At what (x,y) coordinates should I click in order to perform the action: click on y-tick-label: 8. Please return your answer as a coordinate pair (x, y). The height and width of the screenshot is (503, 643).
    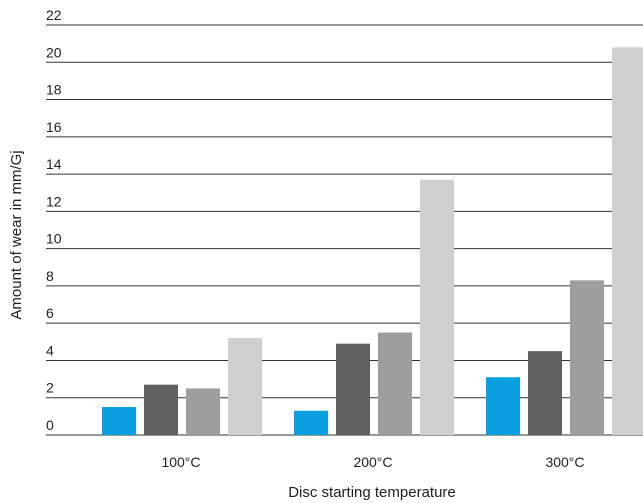
    Looking at the image, I should click on (50, 276).